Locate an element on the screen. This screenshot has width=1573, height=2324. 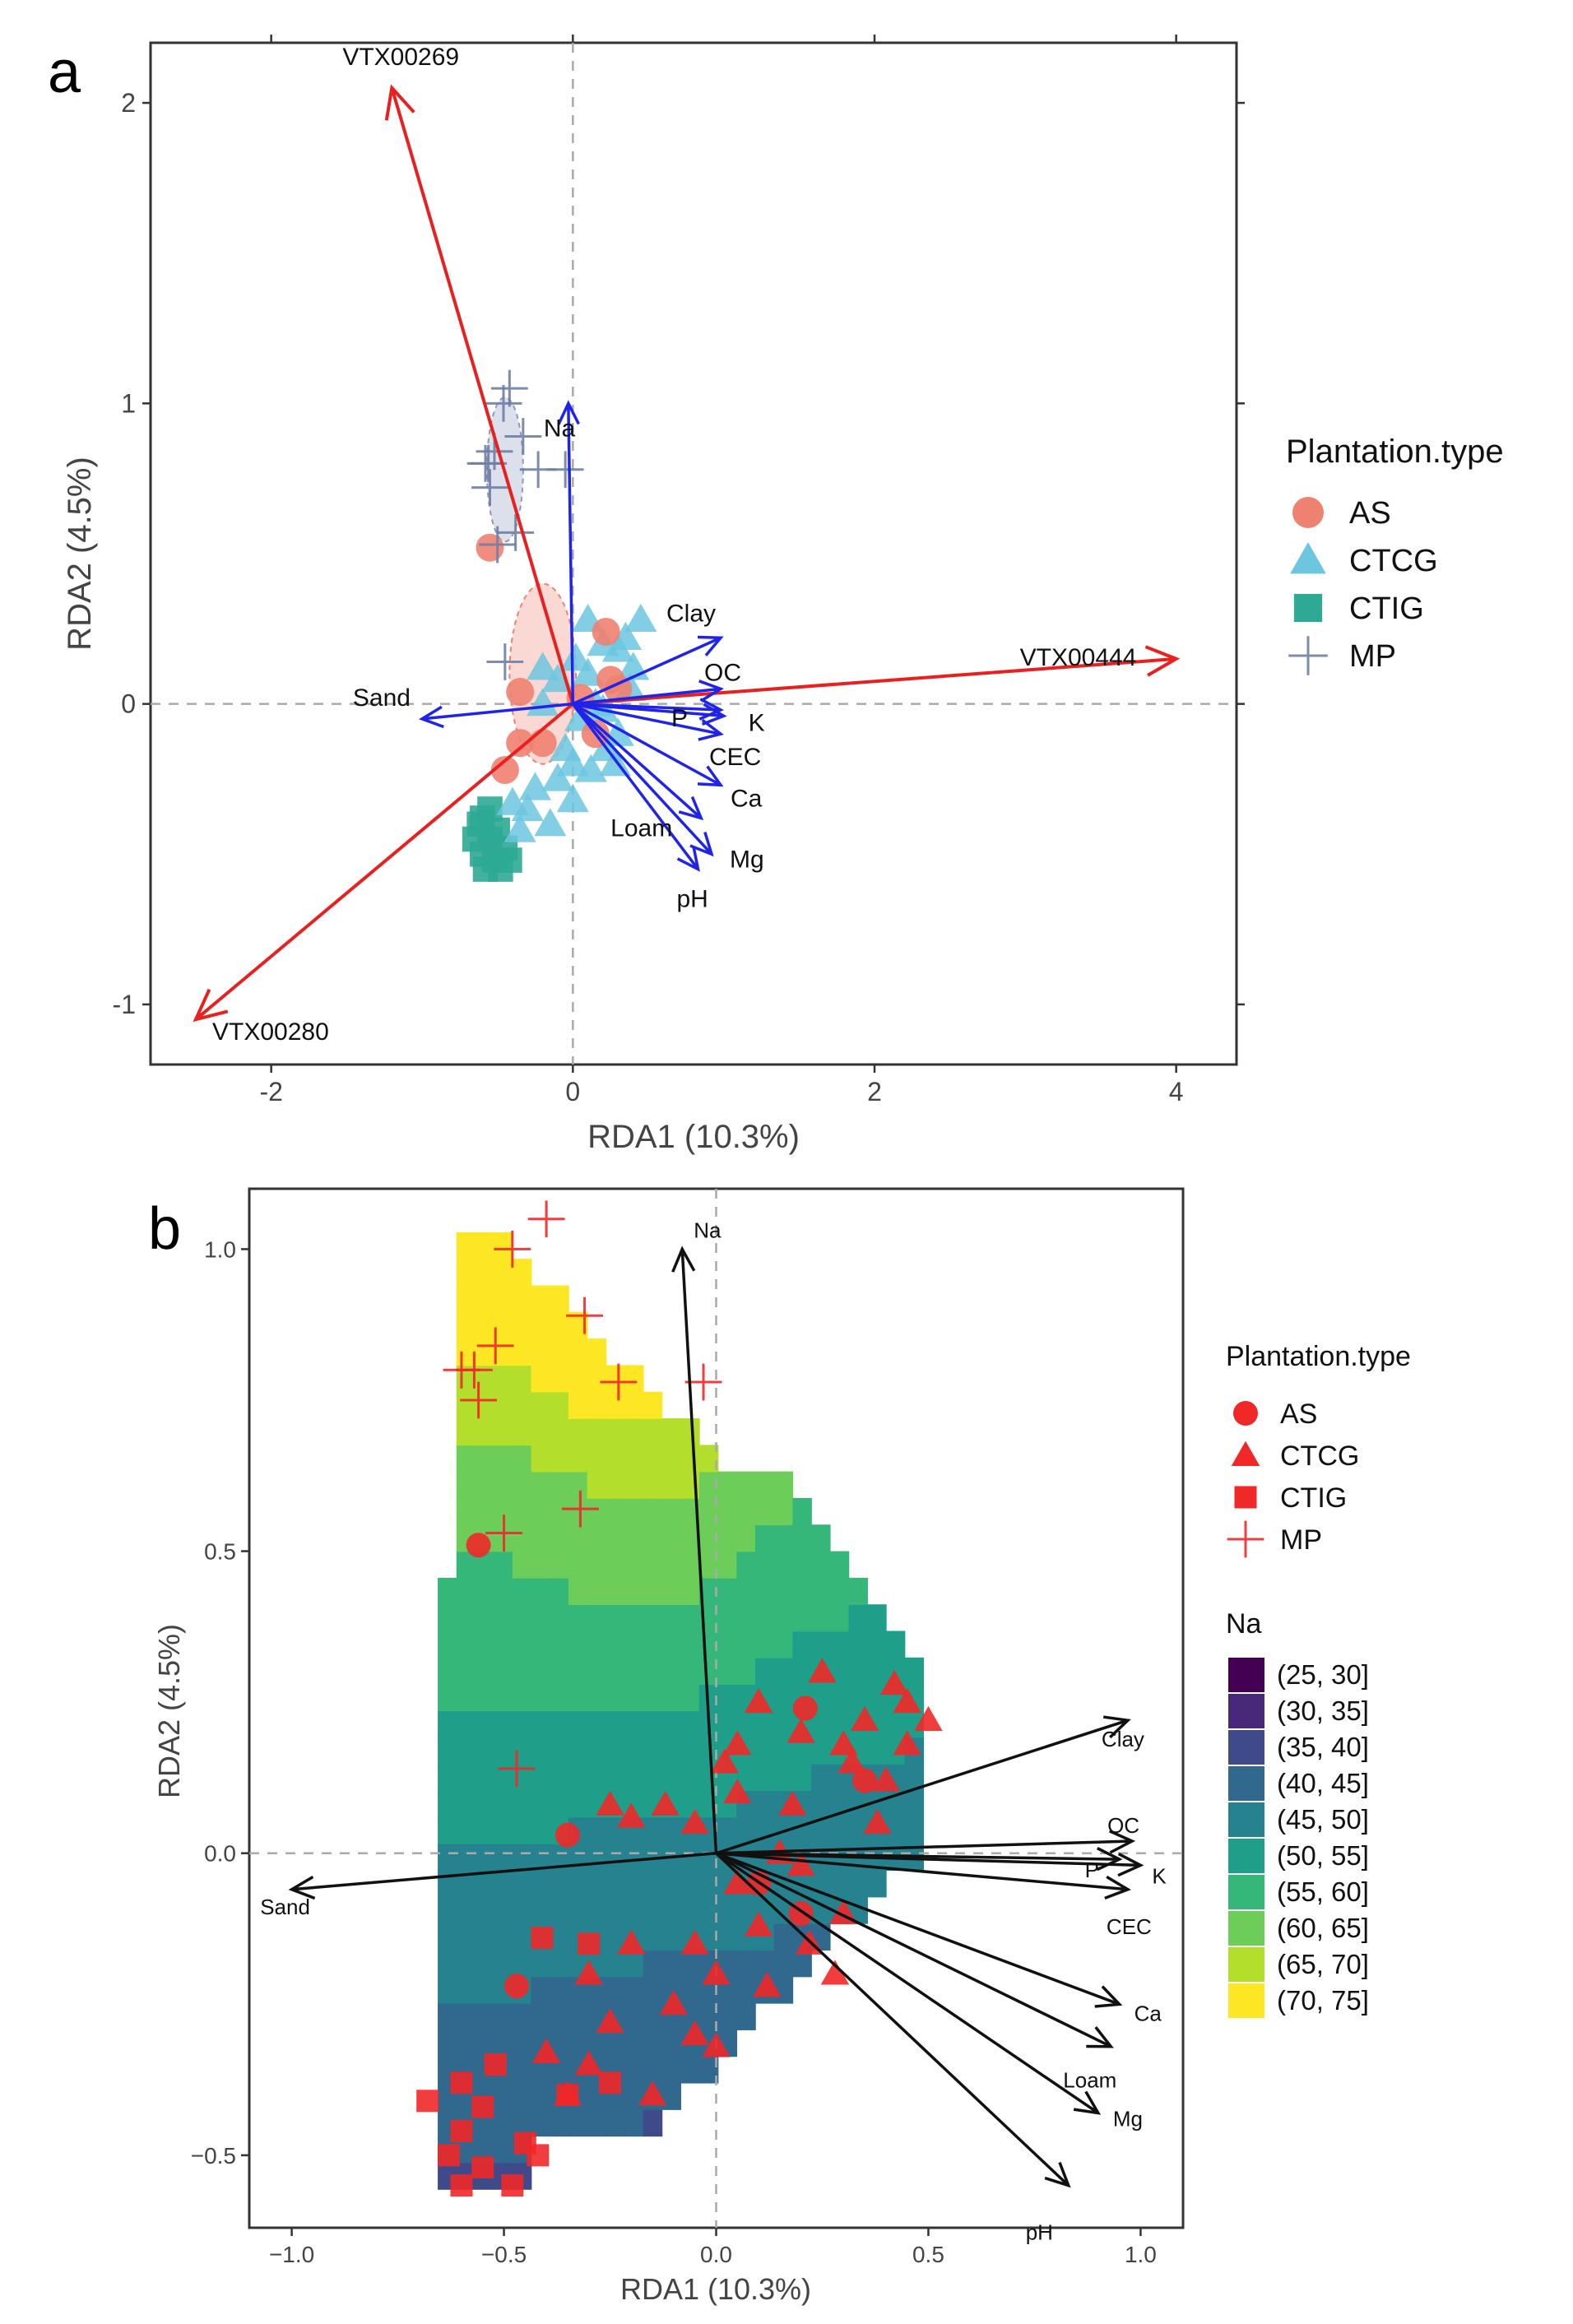
y-tick-label-b: 0.5 is located at coordinates (220, 1552).